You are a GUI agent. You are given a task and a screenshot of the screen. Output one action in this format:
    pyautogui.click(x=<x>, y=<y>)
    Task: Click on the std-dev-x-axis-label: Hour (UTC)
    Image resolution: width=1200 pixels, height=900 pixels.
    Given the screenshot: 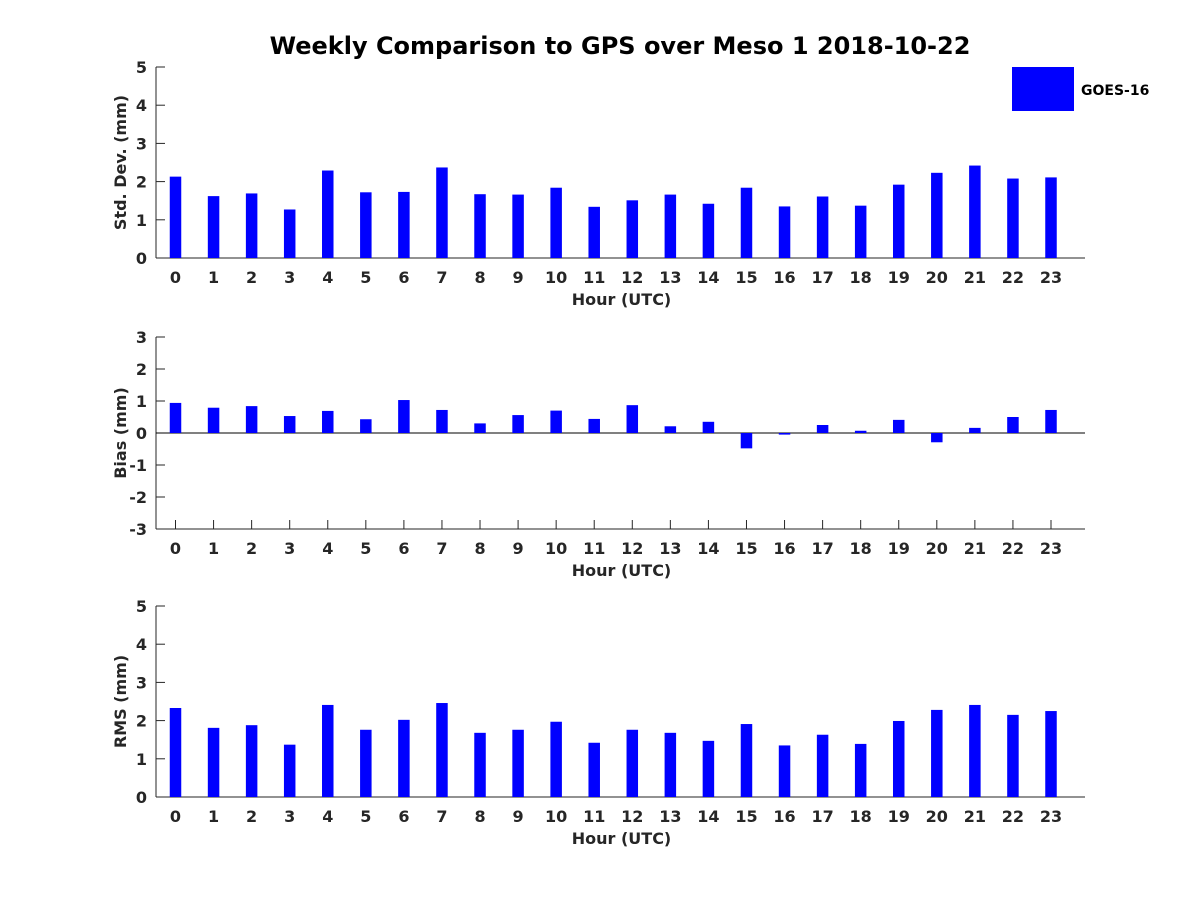 What is the action you would take?
    pyautogui.click(x=622, y=299)
    